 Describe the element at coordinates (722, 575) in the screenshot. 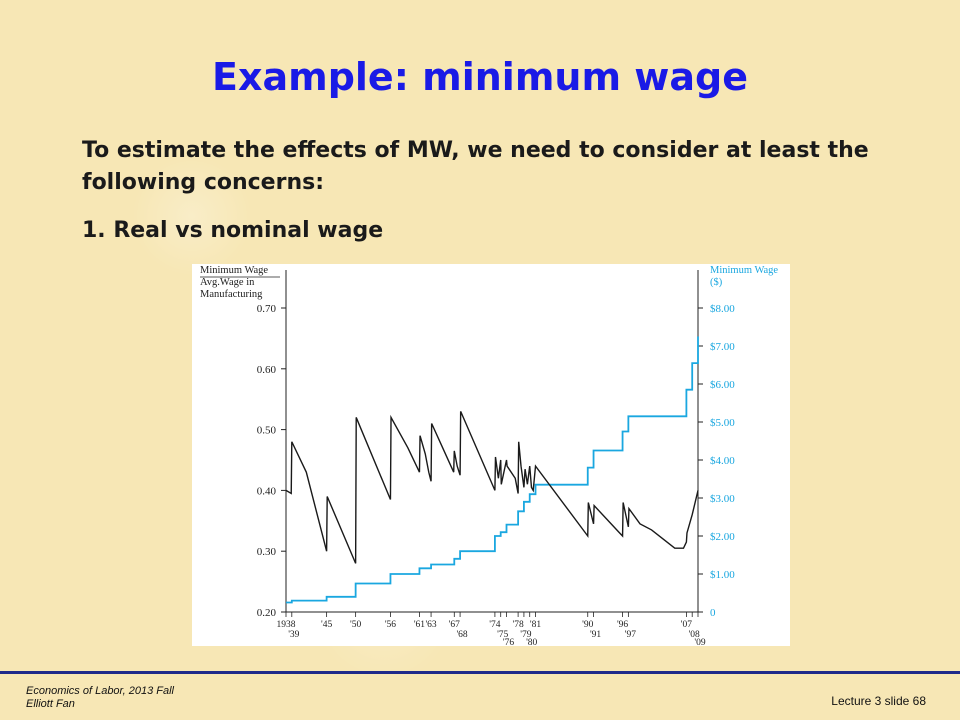

I see `right-axis-tick-label: $1.00` at that location.